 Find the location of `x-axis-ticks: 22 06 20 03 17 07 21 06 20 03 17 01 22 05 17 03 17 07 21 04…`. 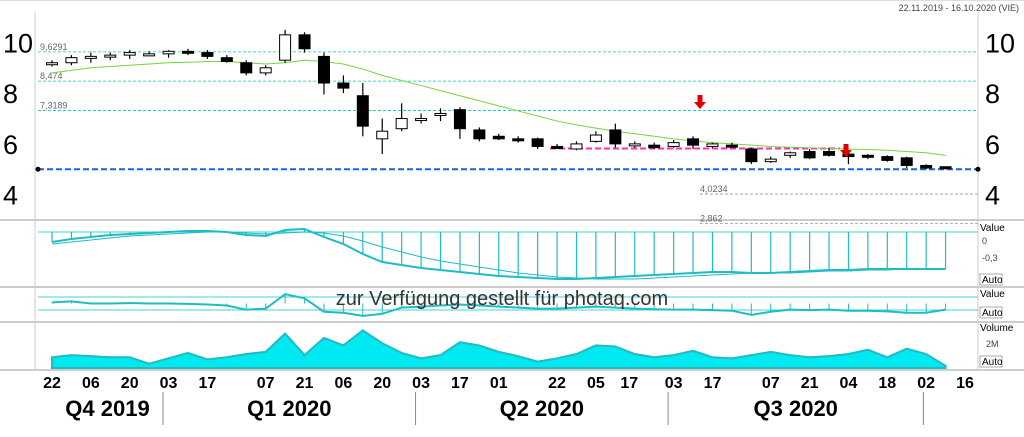

x-axis-ticks: 22 06 20 03 17 07 21 06 20 03 17 01 22 05 17 03 17 07 21 04… is located at coordinates (508, 383).